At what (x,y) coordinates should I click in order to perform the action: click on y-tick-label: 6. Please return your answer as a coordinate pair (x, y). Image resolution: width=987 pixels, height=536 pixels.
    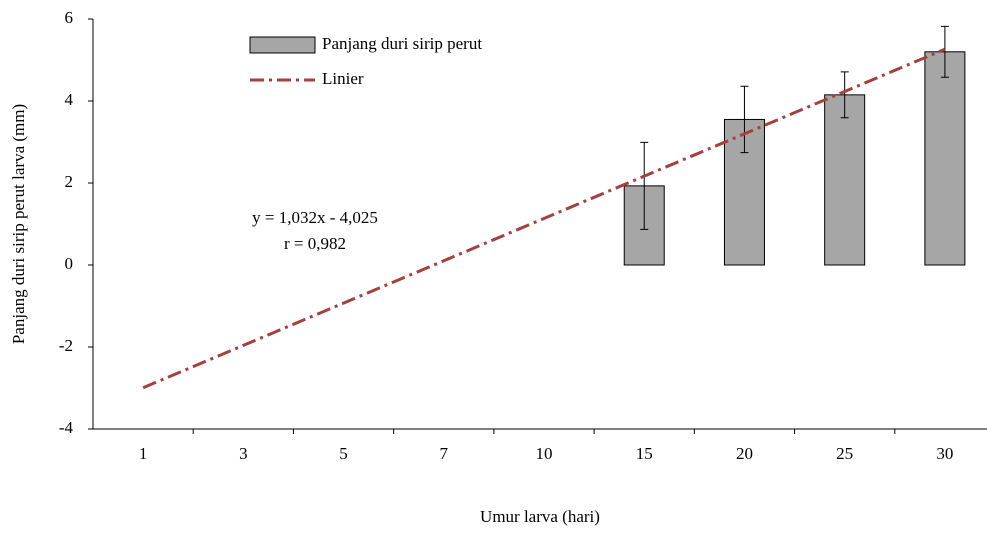
    Looking at the image, I should click on (69, 17).